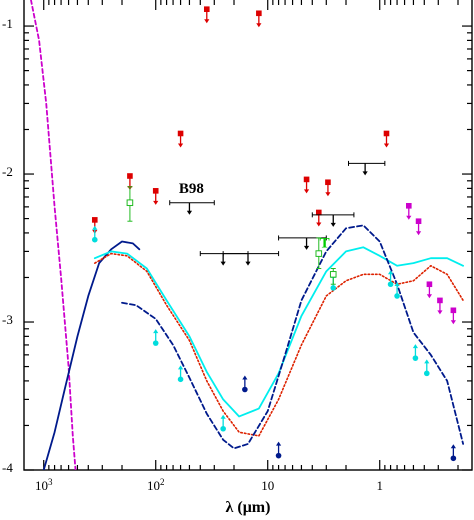  Describe the element at coordinates (325, 244) in the screenshot. I see `annotation-label: T` at that location.